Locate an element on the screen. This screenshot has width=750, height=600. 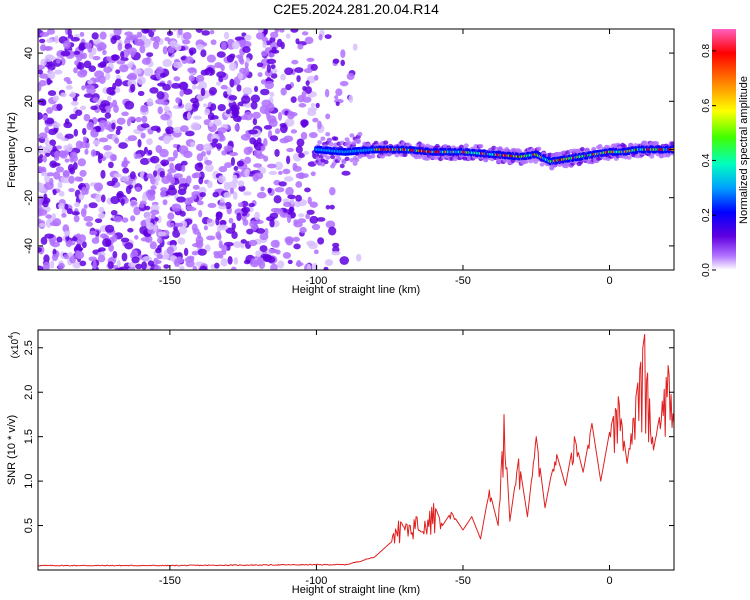
snr-multiplier-exp: 4 is located at coordinates (11, 337).